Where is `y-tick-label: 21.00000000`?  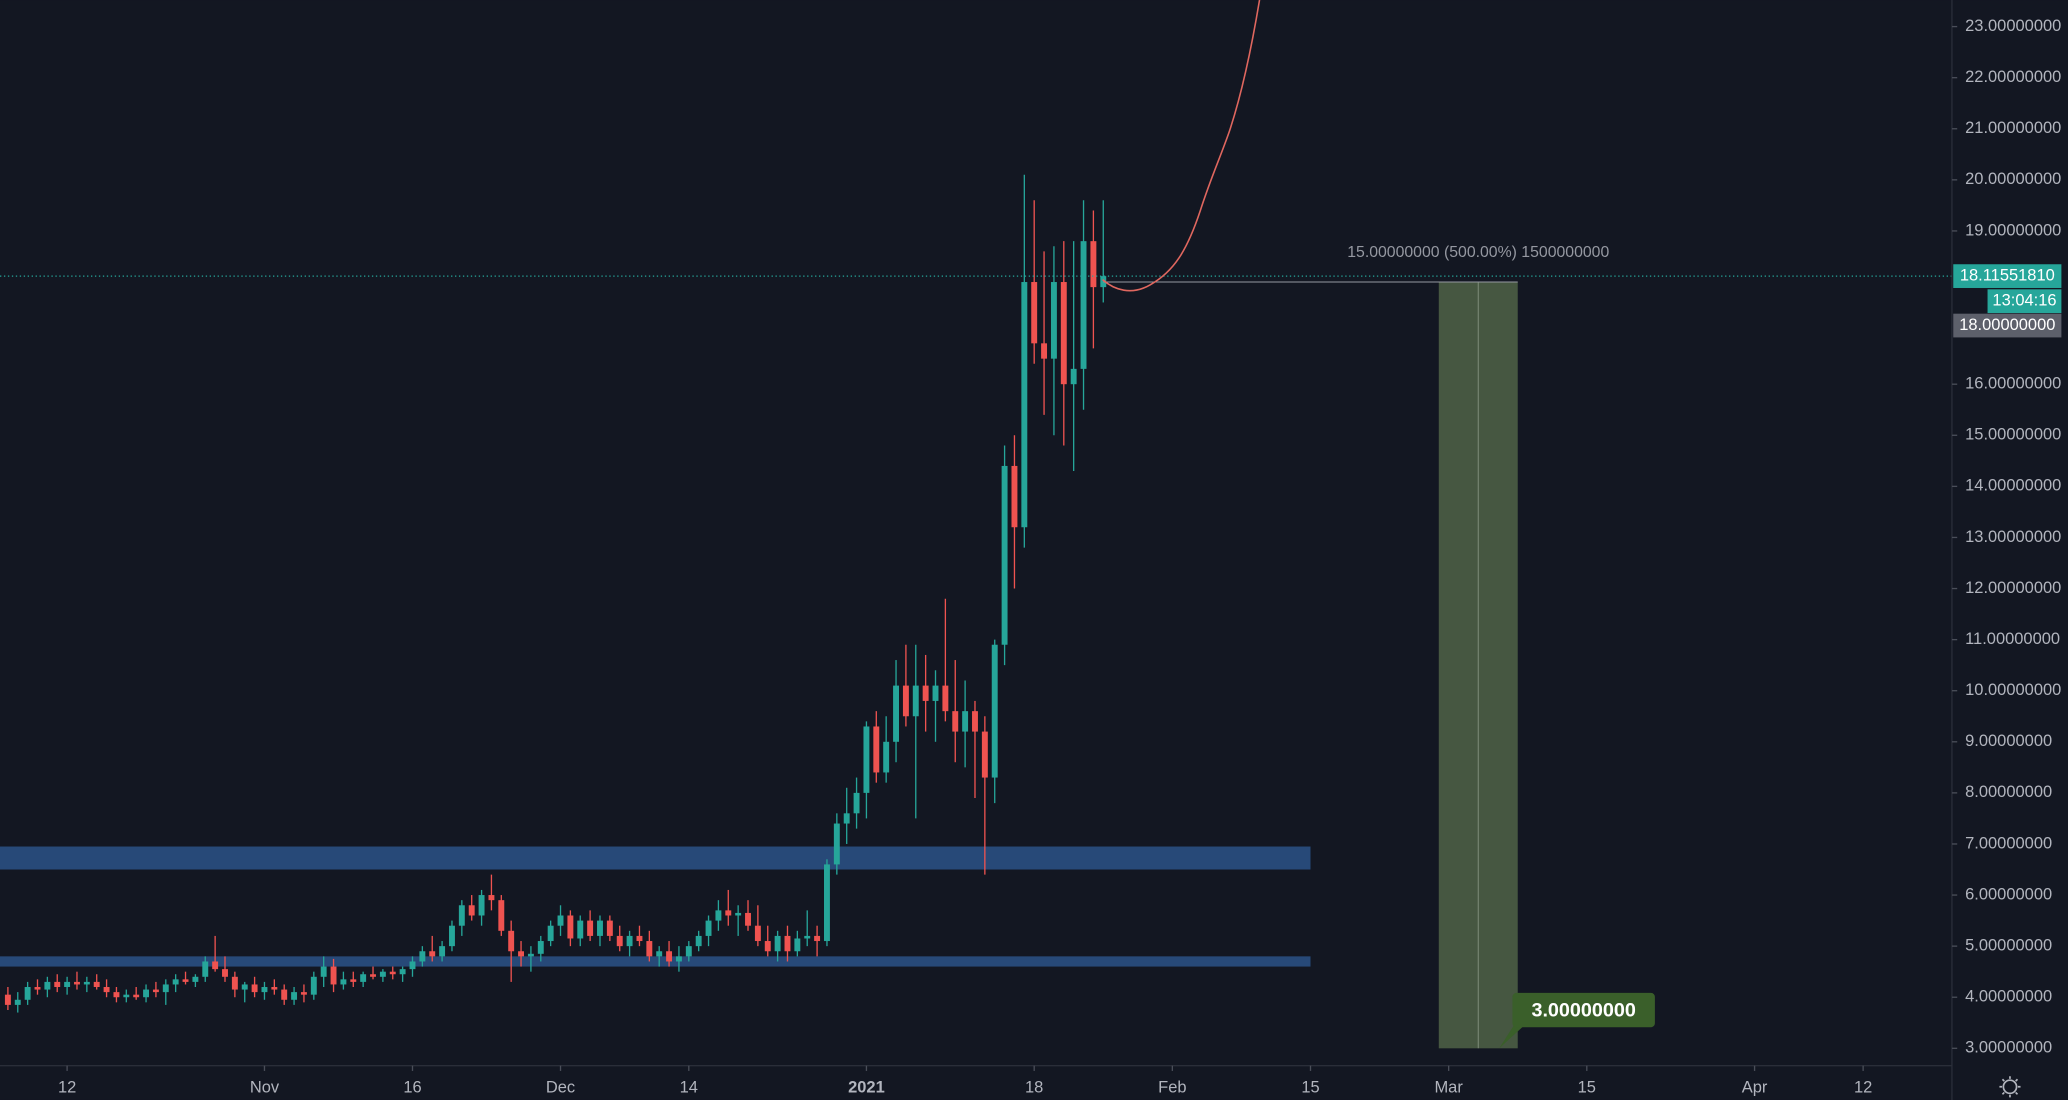 y-tick-label: 21.00000000 is located at coordinates (2013, 128).